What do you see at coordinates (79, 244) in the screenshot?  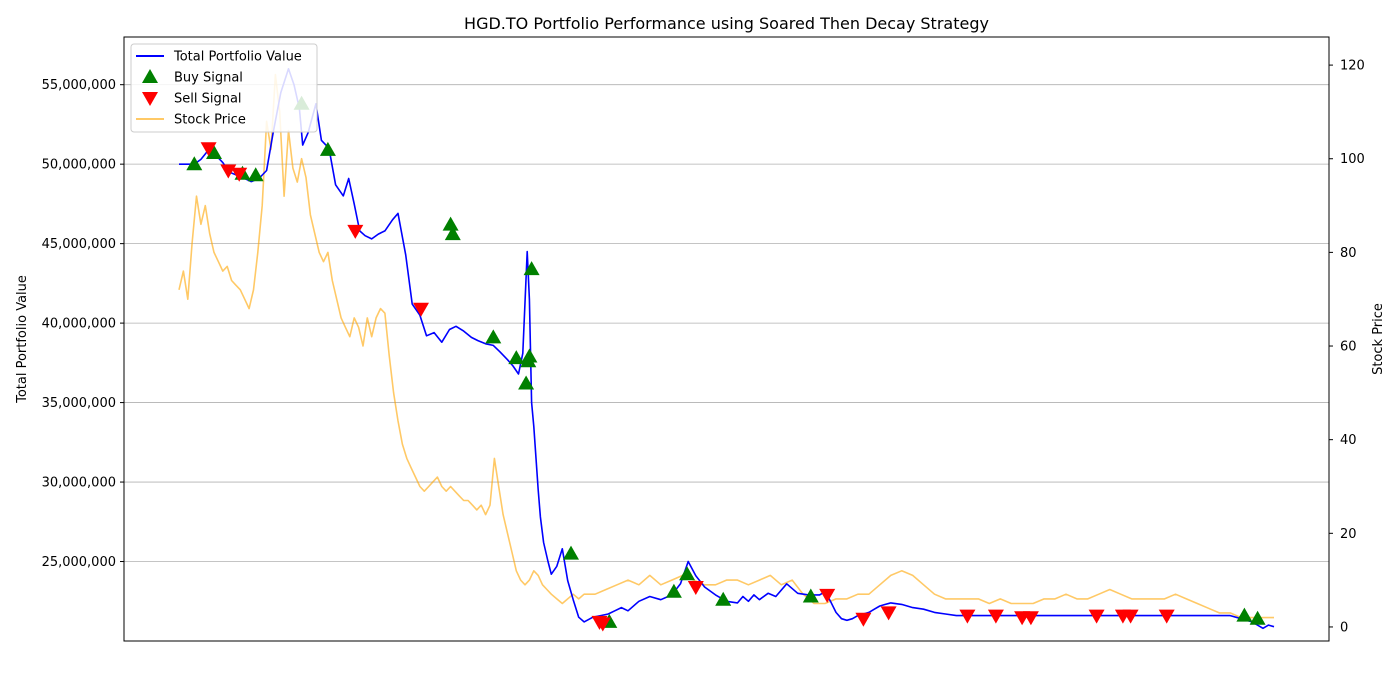 I see `left-tick-label-4: 45,000,000` at bounding box center [79, 244].